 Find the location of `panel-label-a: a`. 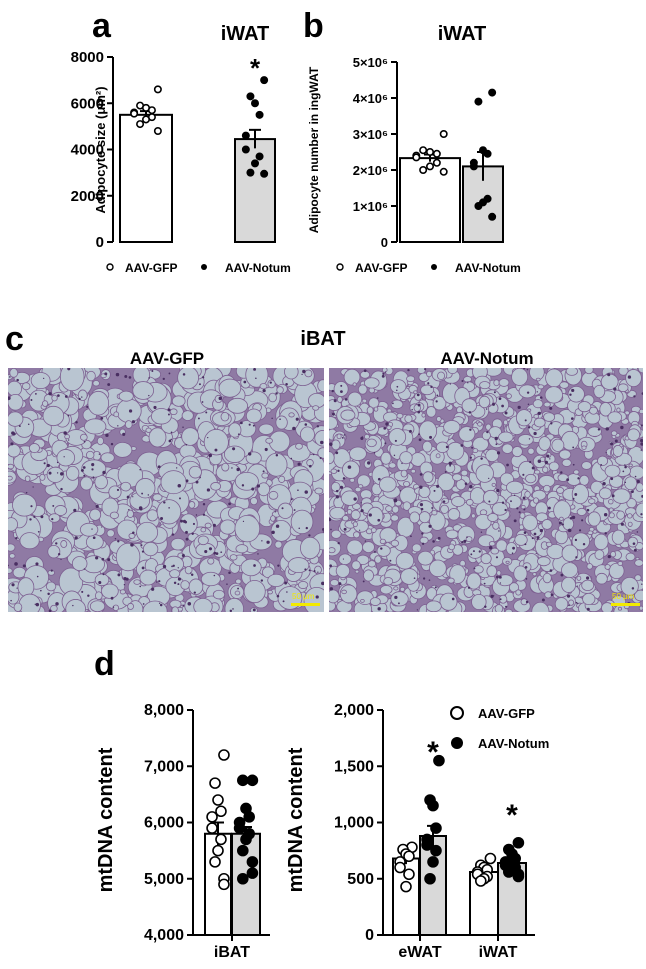

panel-label-a: a is located at coordinates (102, 26).